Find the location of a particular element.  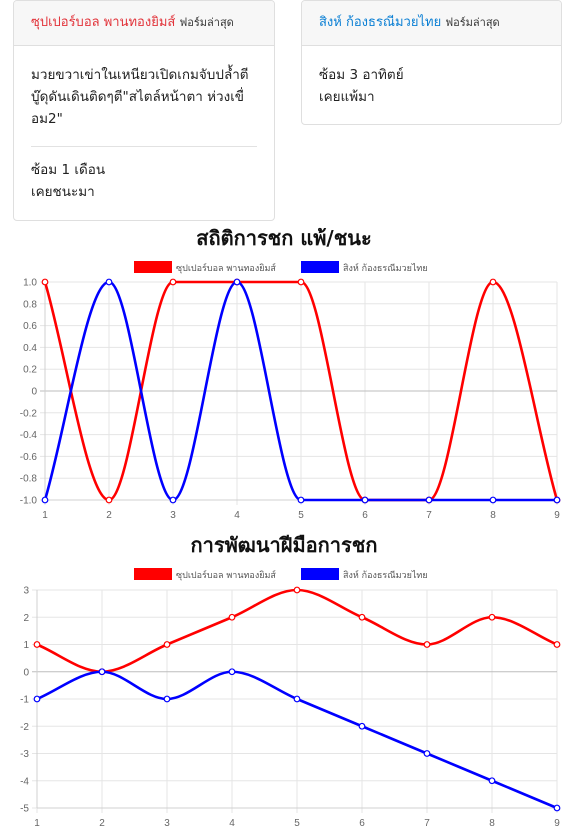

y-tick-label: 1 is located at coordinates (26, 645).